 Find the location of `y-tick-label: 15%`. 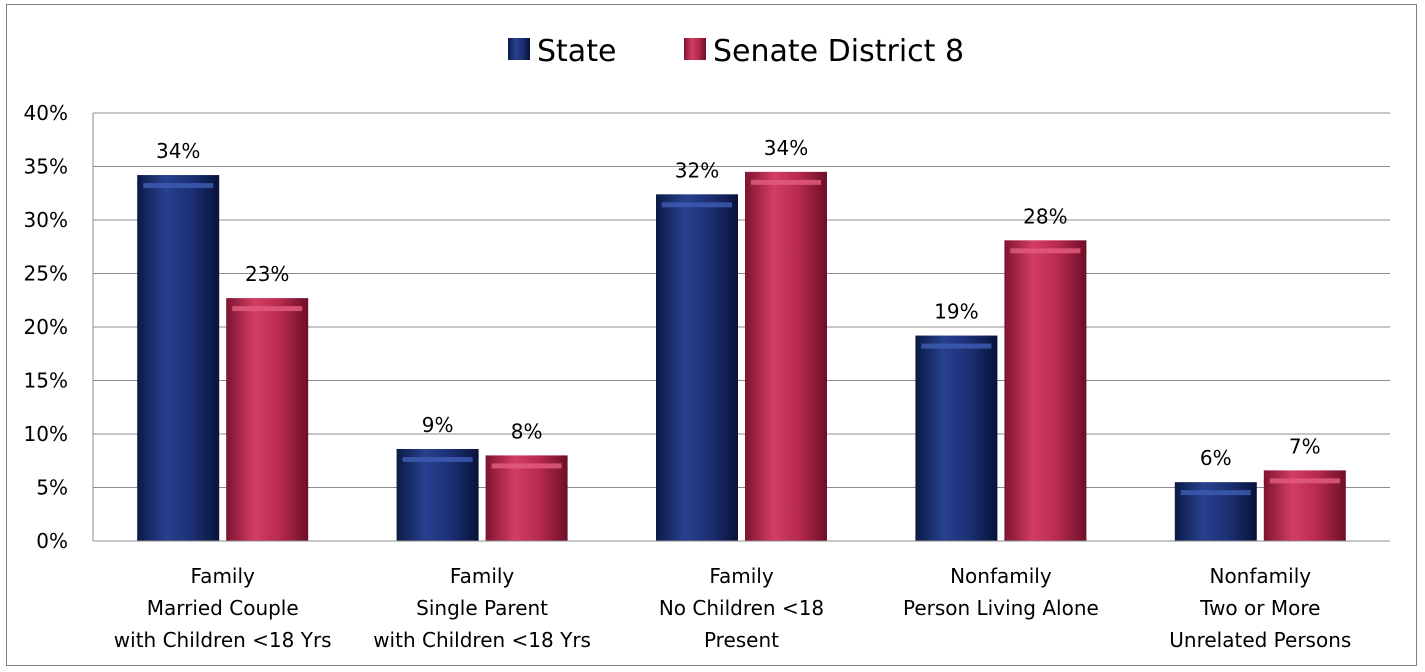

y-tick-label: 15% is located at coordinates (46, 381).